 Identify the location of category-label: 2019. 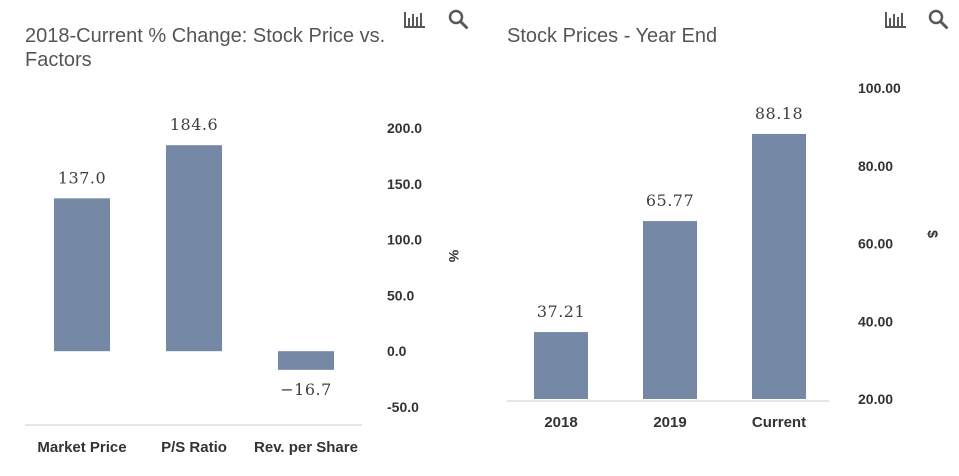
(669, 422).